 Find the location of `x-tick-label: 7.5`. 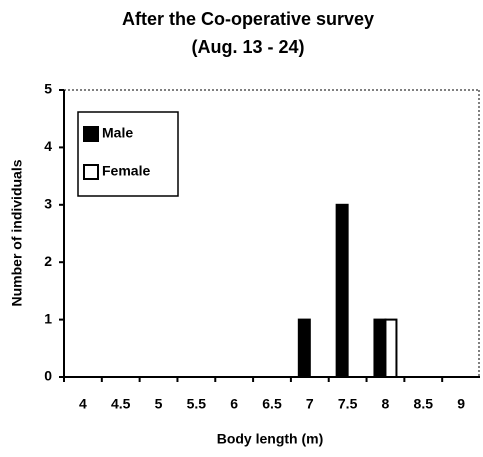

x-tick-label: 7.5 is located at coordinates (348, 404).